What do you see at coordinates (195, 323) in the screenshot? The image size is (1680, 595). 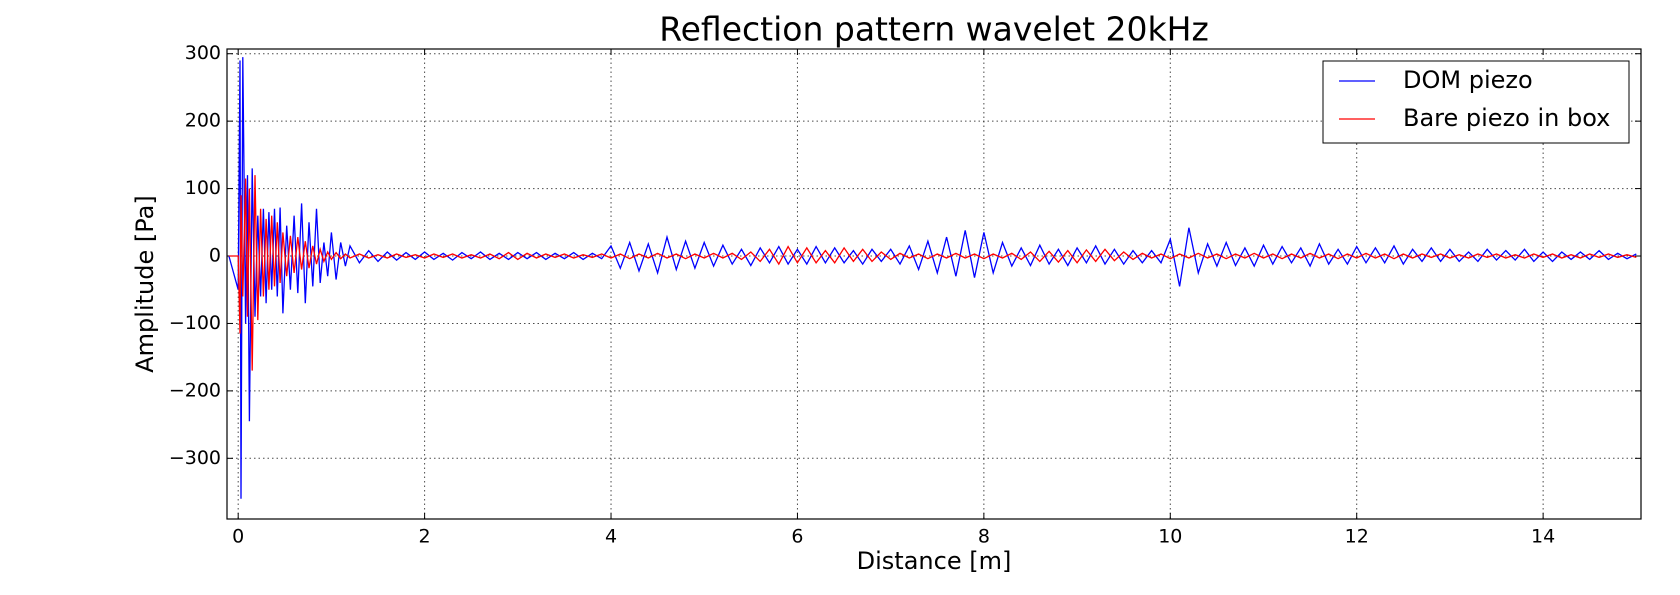 I see `y-tick-label: −100` at bounding box center [195, 323].